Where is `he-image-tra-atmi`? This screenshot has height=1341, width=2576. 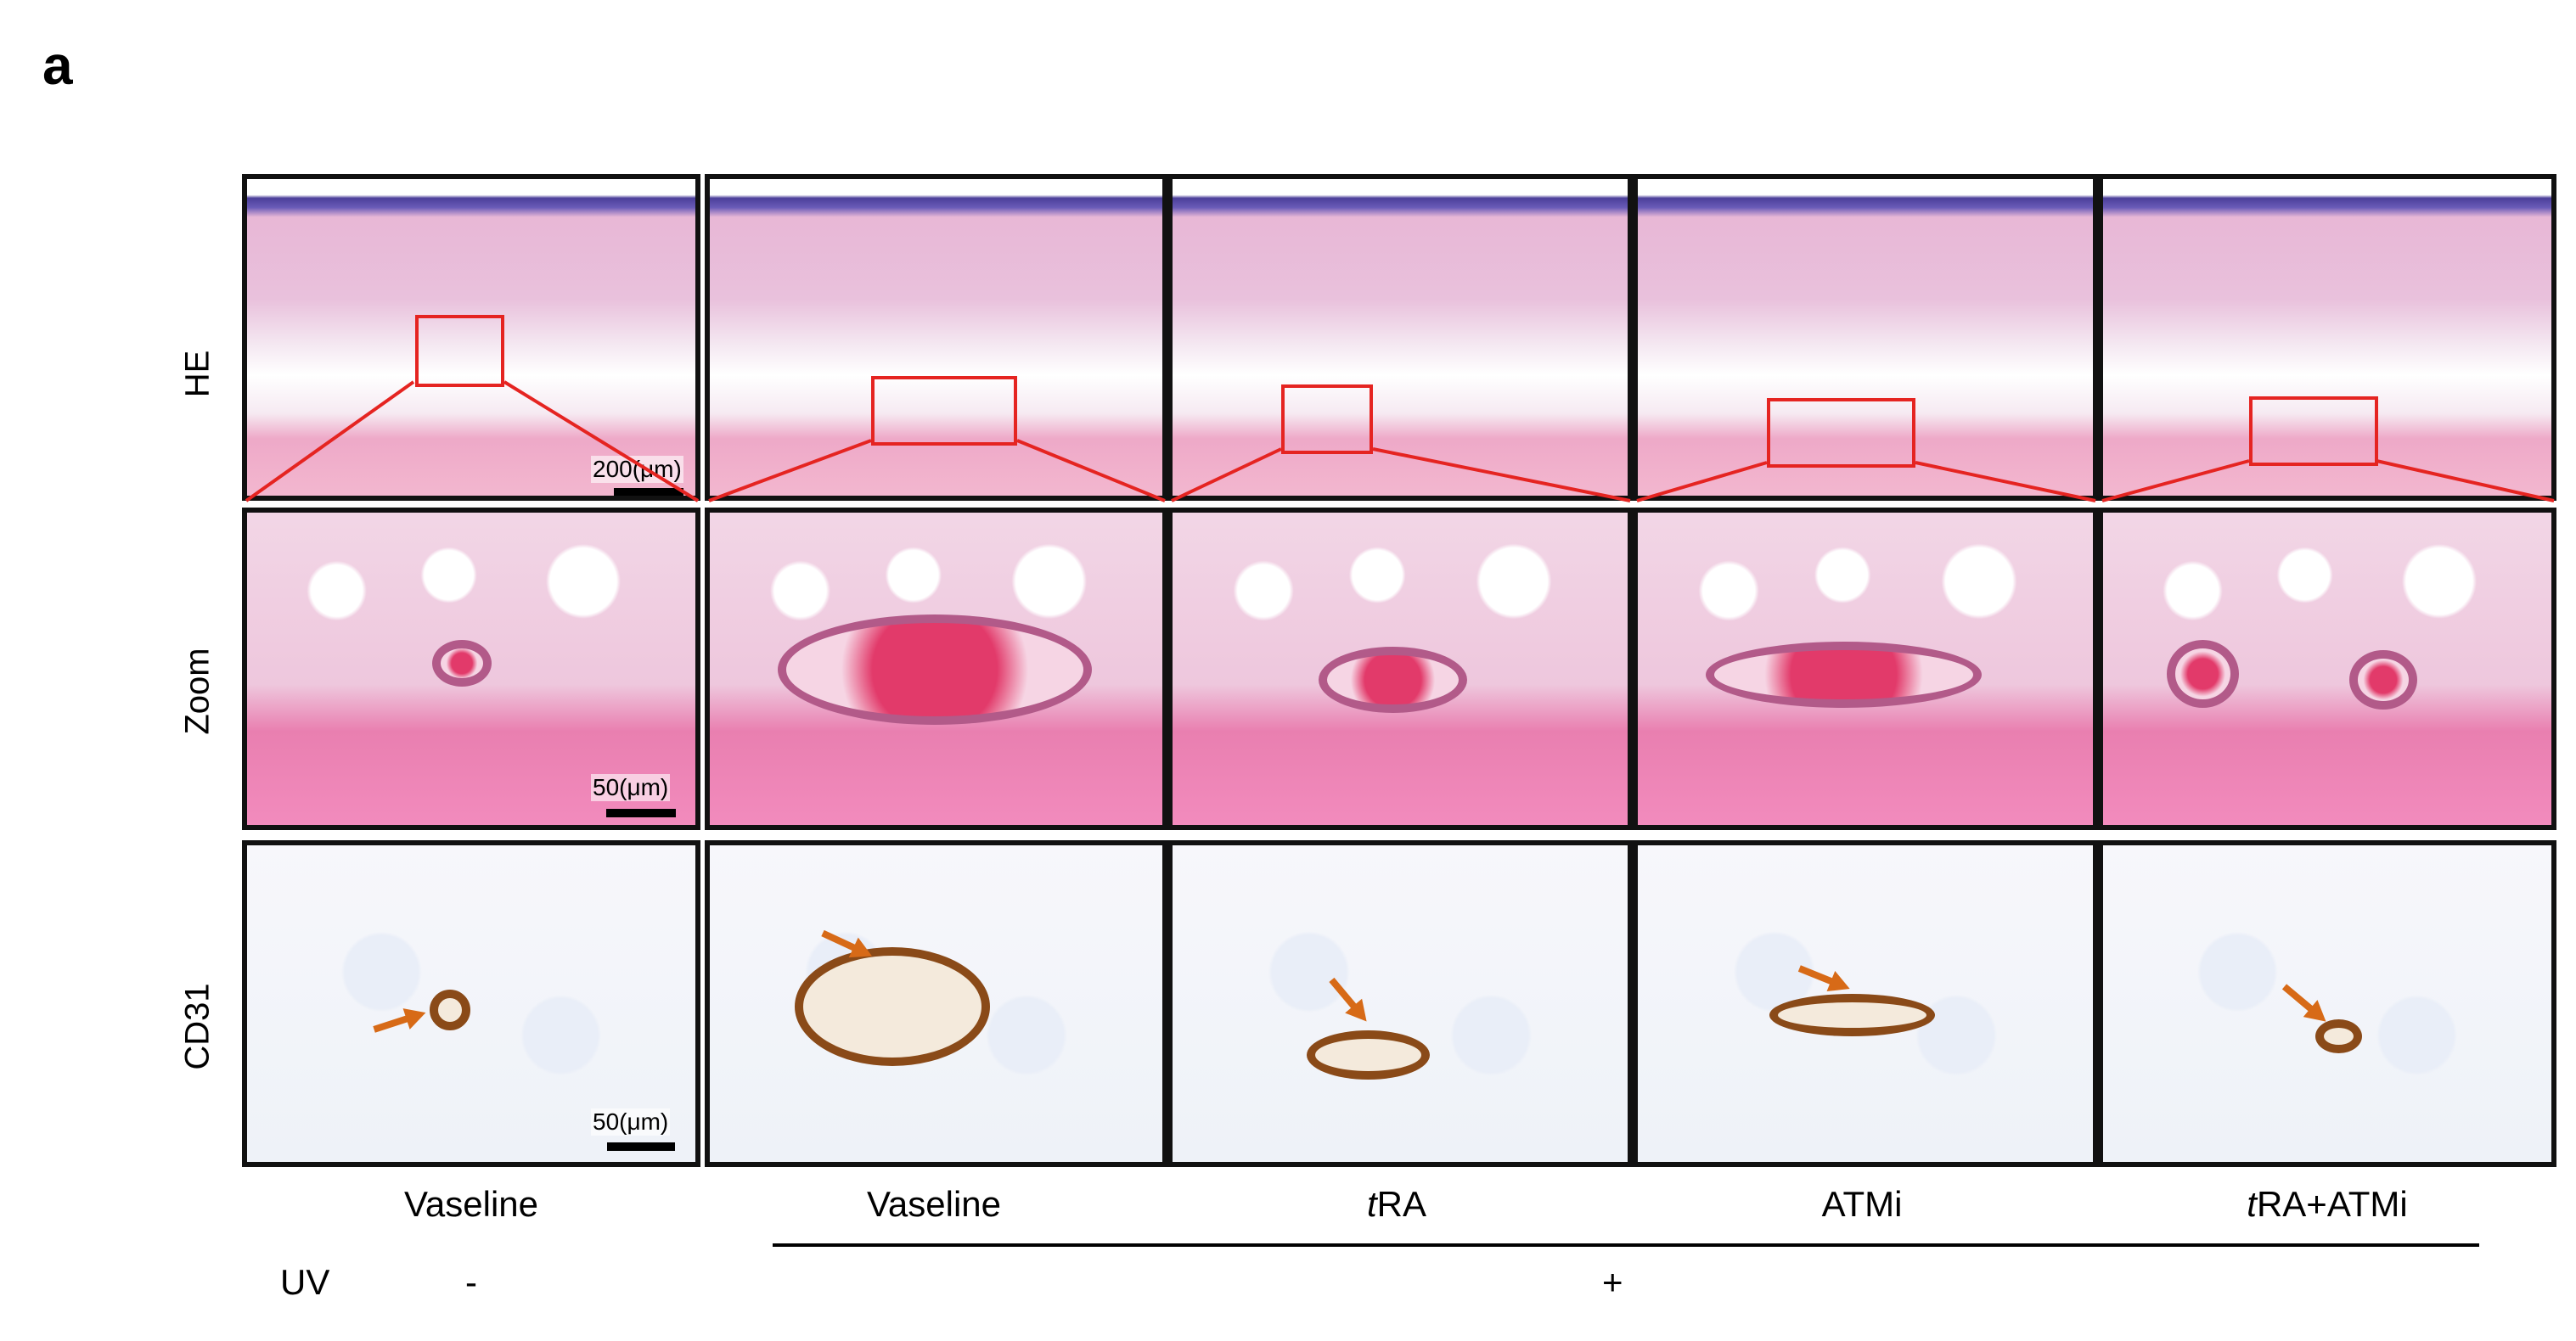
he-image-tra-atmi is located at coordinates (2327, 337).